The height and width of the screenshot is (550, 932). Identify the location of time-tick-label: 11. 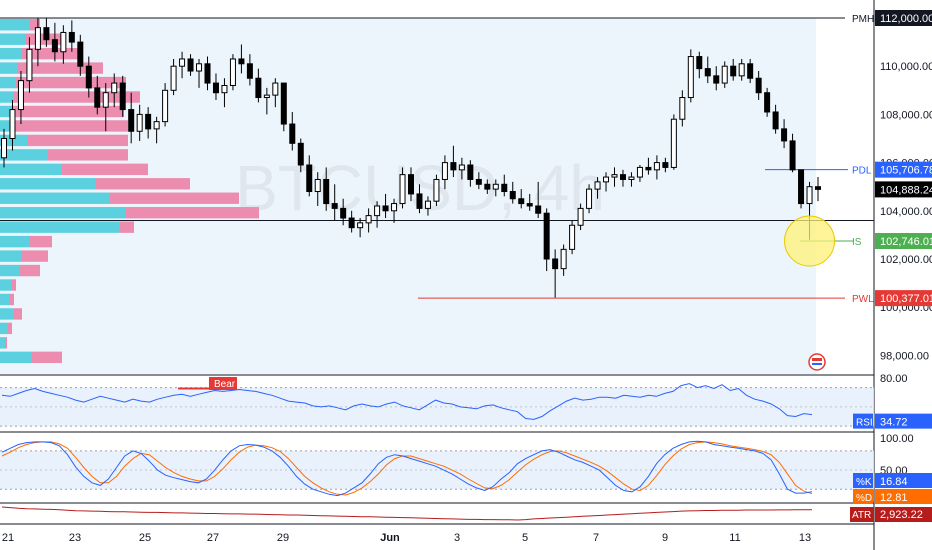
(734, 538).